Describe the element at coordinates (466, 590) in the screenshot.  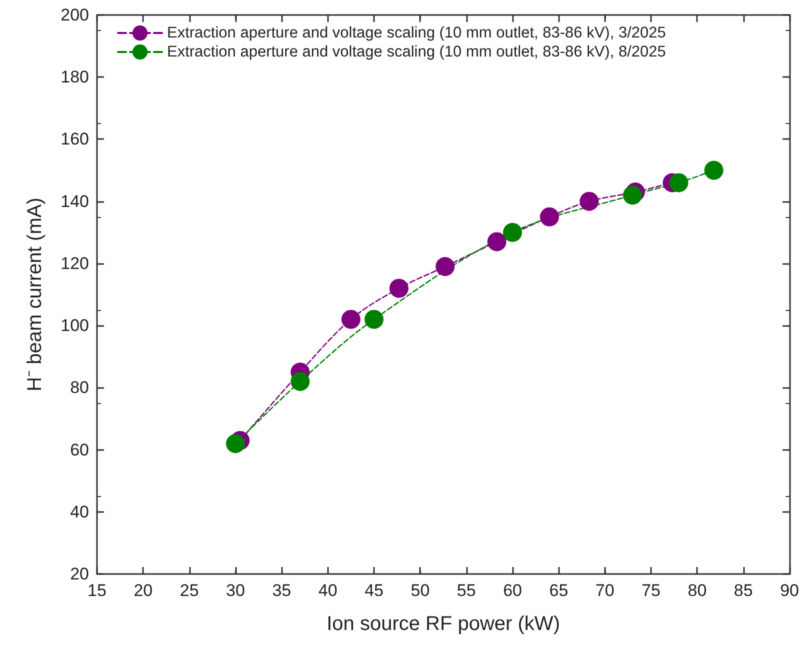
I see `x-tick-label: 55` at that location.